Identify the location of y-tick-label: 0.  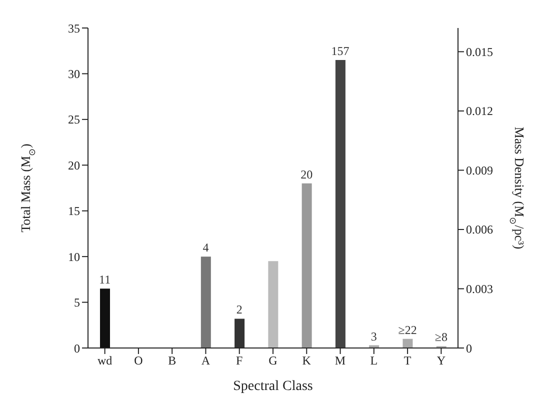
(77, 348).